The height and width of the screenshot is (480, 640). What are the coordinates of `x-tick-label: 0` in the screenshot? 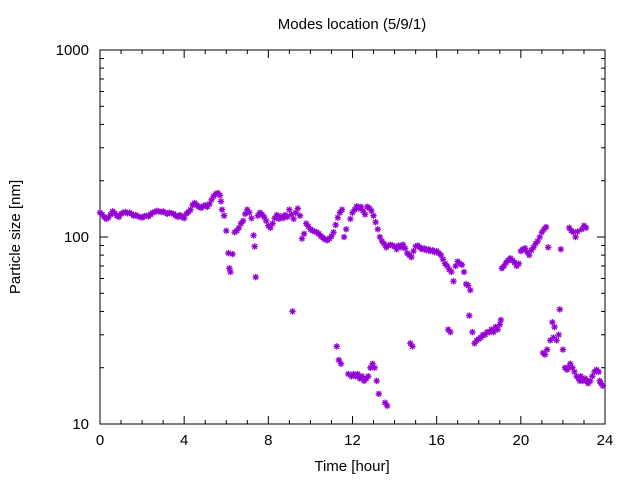 It's located at (100, 440).